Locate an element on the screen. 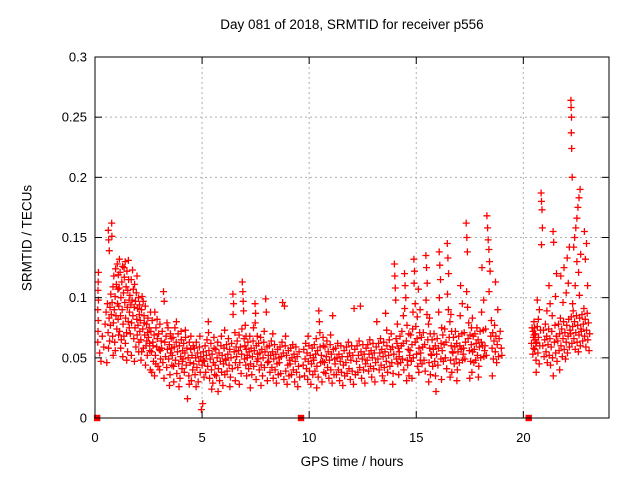 The height and width of the screenshot is (480, 640). y-tick-label: 0.2 is located at coordinates (78, 177).